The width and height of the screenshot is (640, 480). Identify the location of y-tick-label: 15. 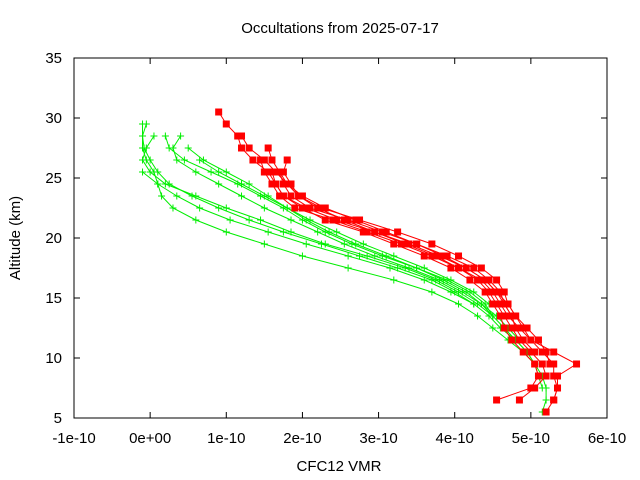
(53, 298).